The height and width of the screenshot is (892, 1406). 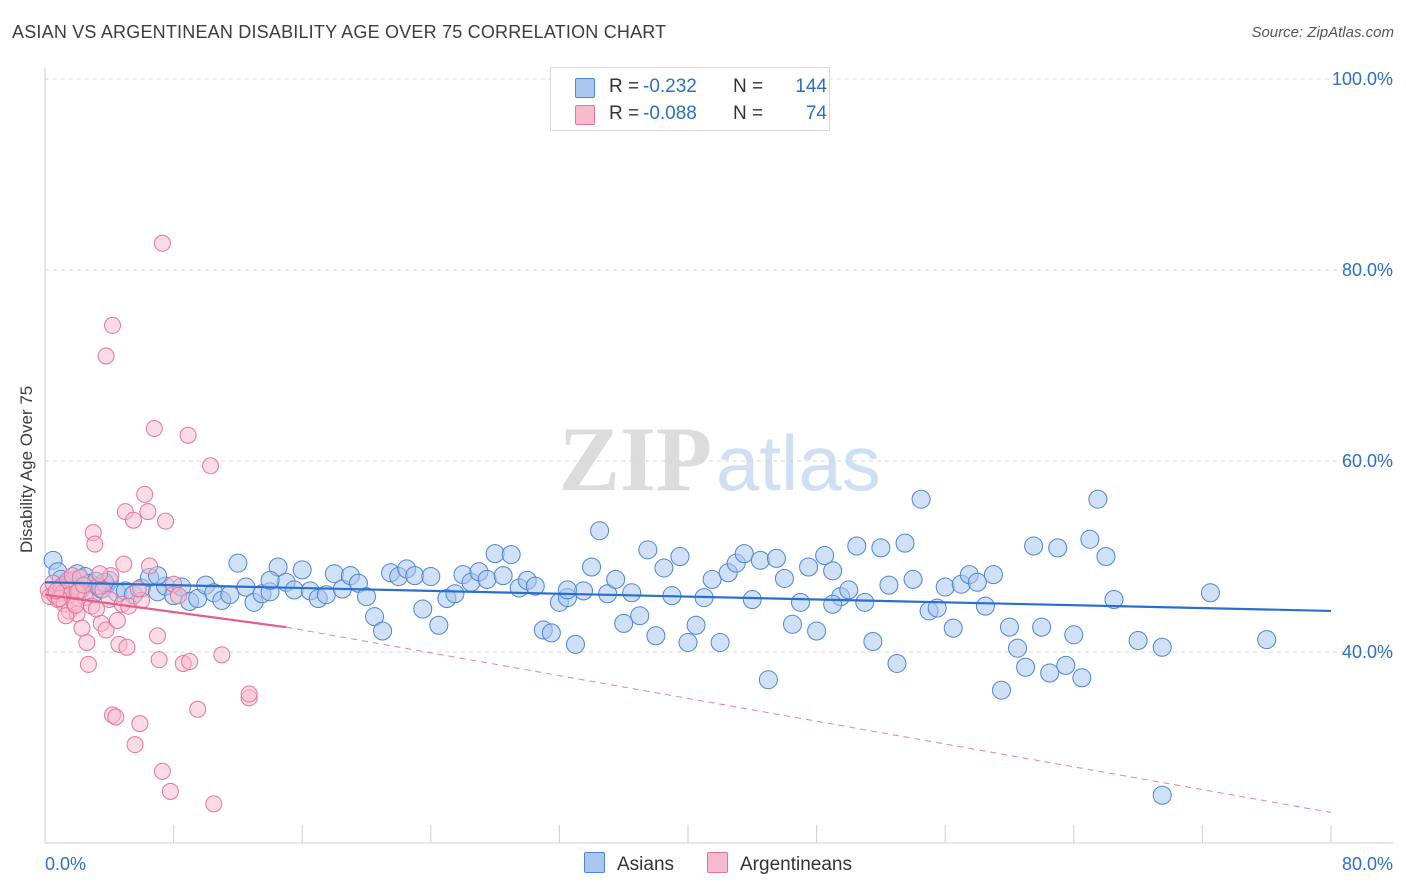 What do you see at coordinates (629, 864) in the screenshot?
I see `bottom-legend-asians: Asians` at bounding box center [629, 864].